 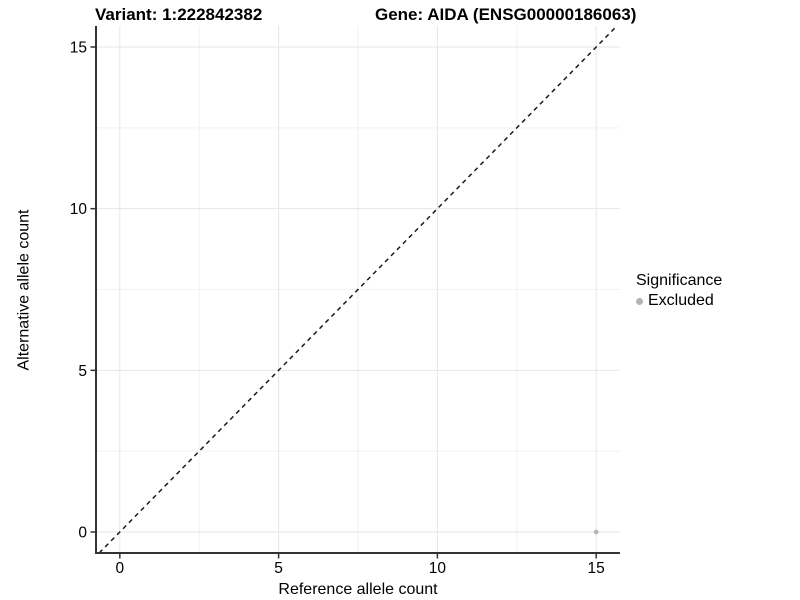 What do you see at coordinates (82, 371) in the screenshot?
I see `y-tick-label: 5` at bounding box center [82, 371].